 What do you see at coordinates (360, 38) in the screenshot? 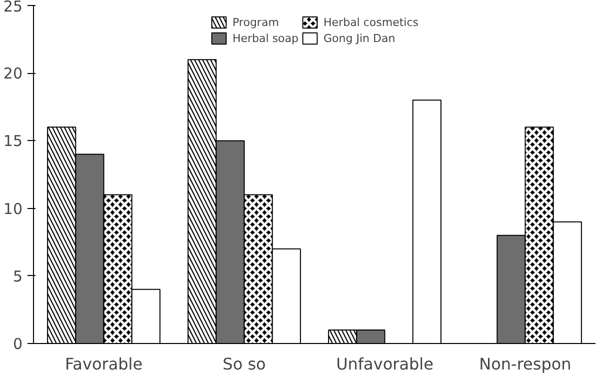
I see `legend-label: Gong Jin Dan` at bounding box center [360, 38].